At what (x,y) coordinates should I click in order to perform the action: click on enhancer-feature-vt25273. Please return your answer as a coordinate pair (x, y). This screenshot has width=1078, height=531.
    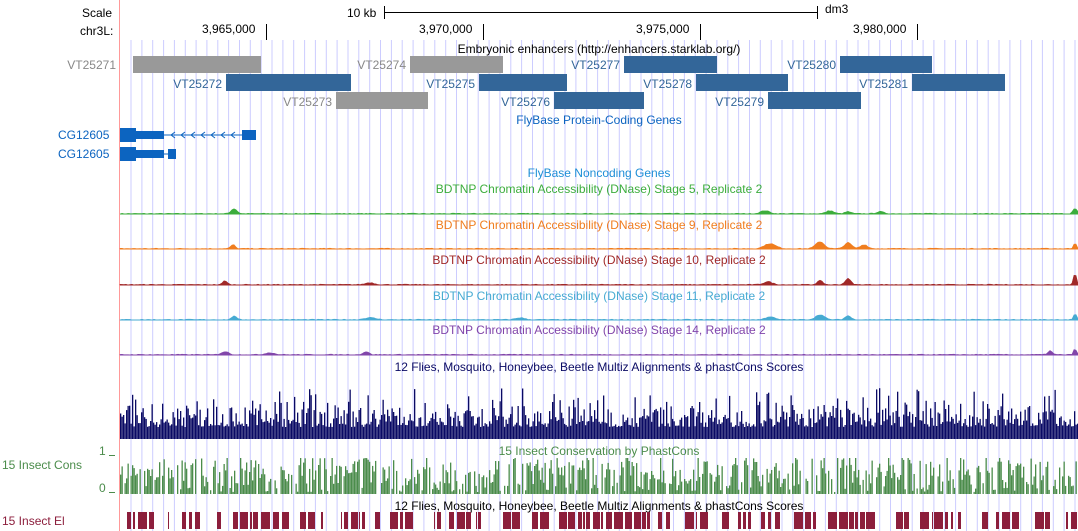
    Looking at the image, I should click on (382, 100).